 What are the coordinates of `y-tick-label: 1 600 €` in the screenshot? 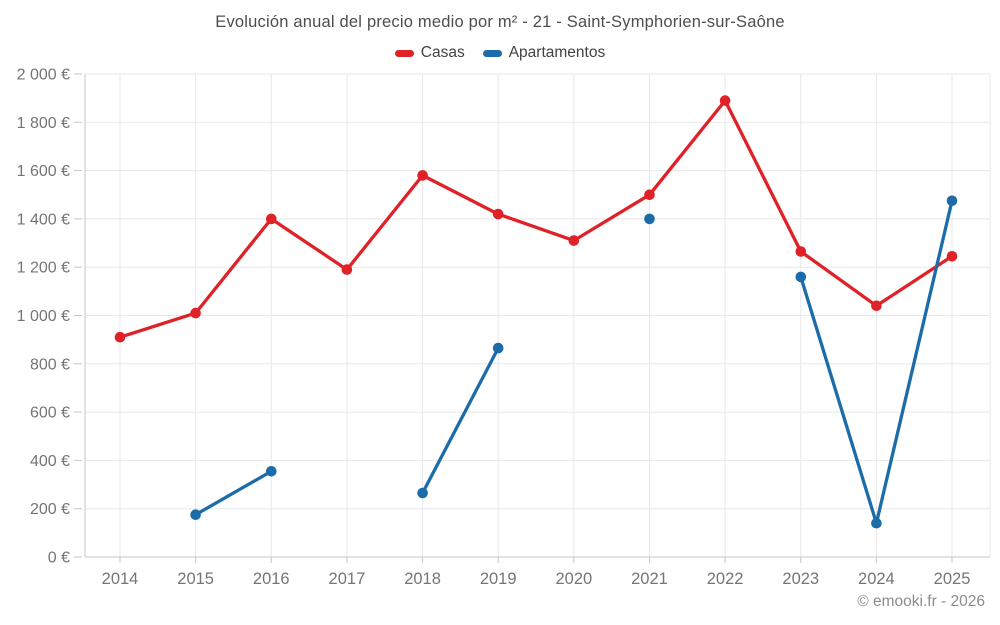 It's located at (43, 171).